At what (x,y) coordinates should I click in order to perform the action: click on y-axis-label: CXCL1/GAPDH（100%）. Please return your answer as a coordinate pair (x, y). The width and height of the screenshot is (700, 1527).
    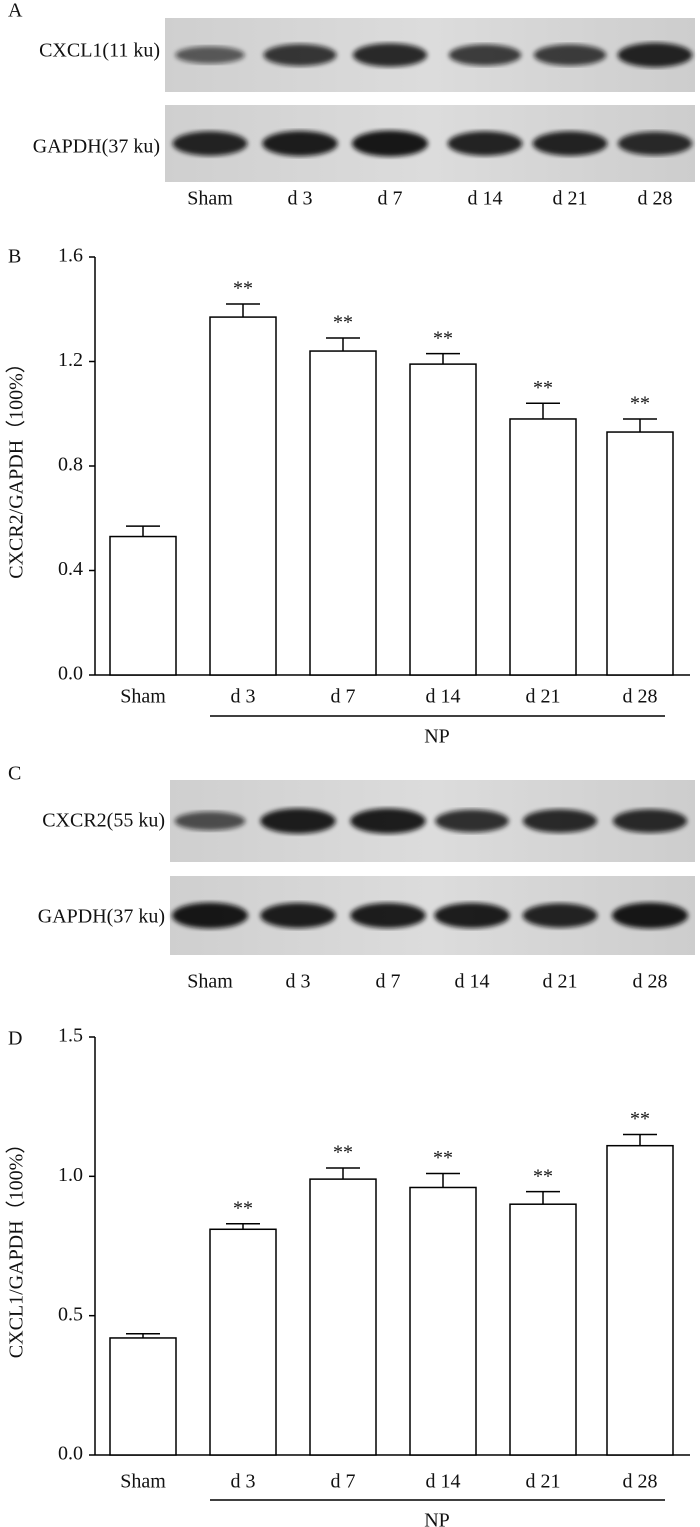
    Looking at the image, I should click on (16, 1246).